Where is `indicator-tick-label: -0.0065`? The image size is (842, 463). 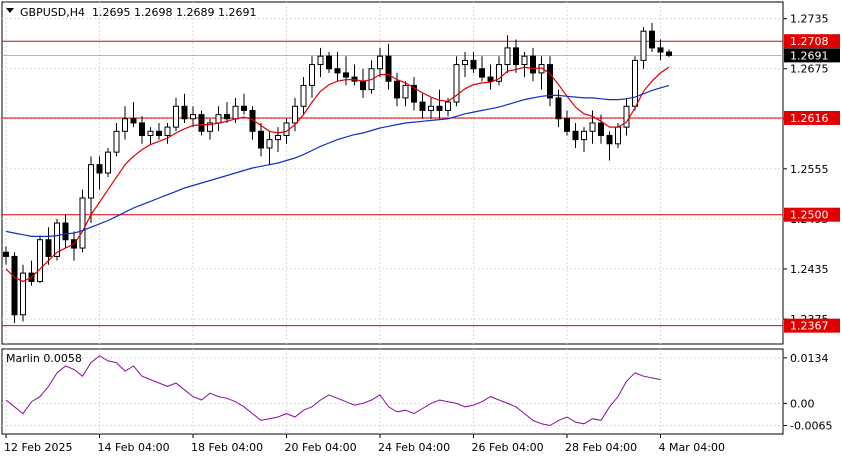
indicator-tick-label: -0.0065 is located at coordinates (811, 426).